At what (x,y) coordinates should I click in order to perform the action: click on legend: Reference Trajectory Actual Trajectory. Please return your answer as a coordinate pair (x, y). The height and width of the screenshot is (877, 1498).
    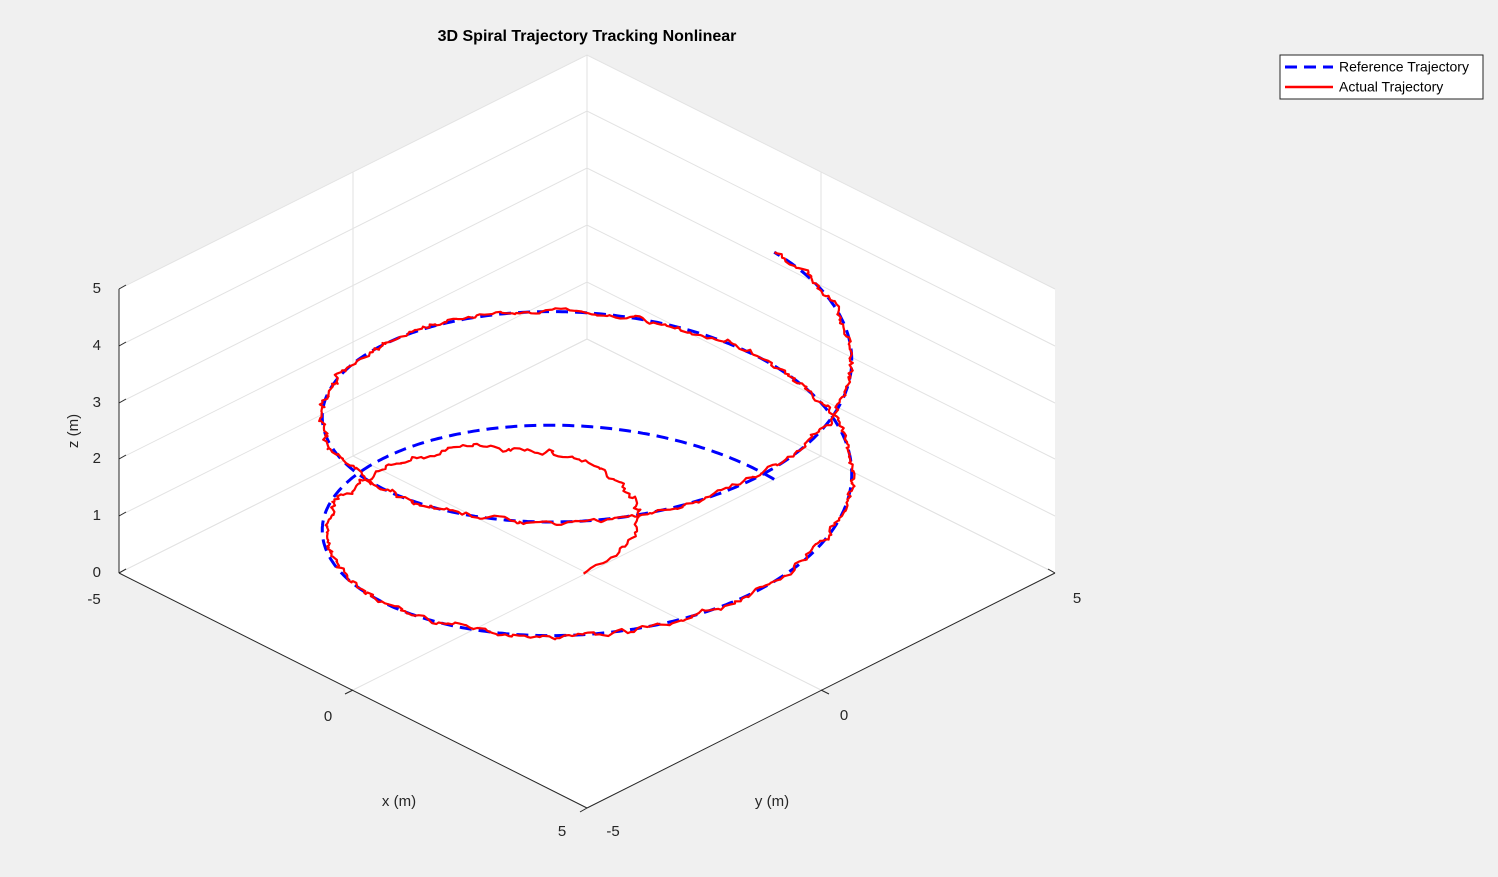
    Looking at the image, I should click on (1381, 77).